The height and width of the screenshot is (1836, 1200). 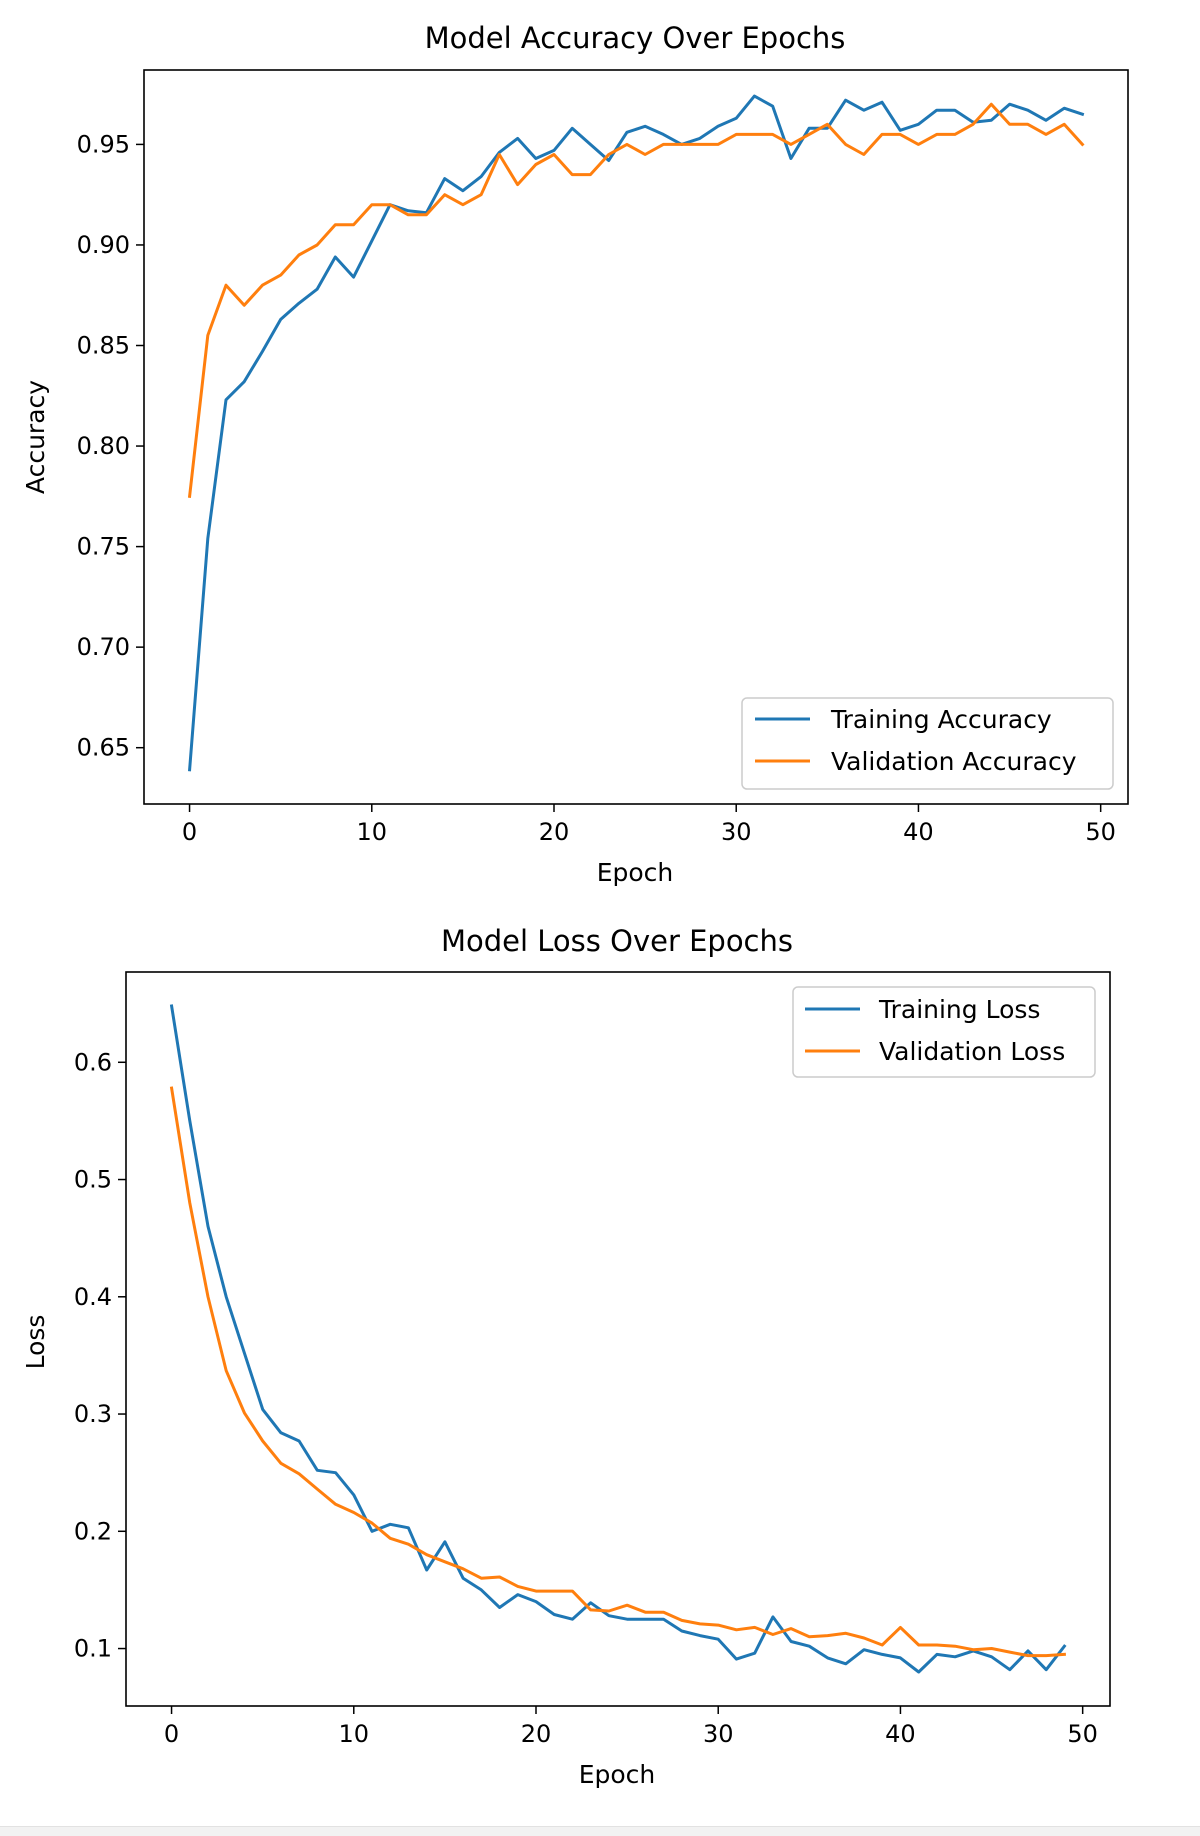 What do you see at coordinates (93, 1180) in the screenshot?
I see `y-tick-label: 0.5` at bounding box center [93, 1180].